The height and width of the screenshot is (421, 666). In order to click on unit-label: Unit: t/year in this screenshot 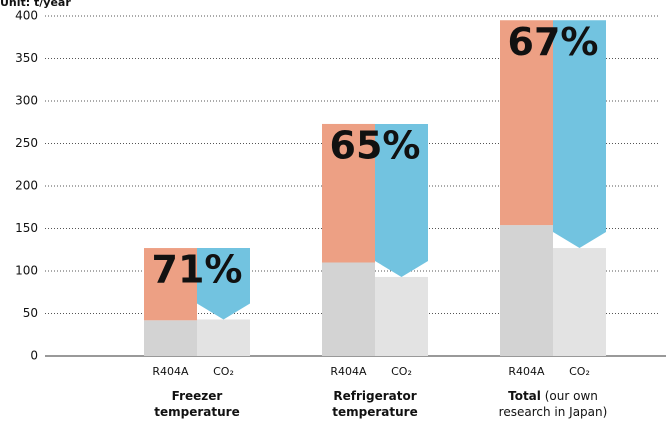, I will do `click(35, 4)`.